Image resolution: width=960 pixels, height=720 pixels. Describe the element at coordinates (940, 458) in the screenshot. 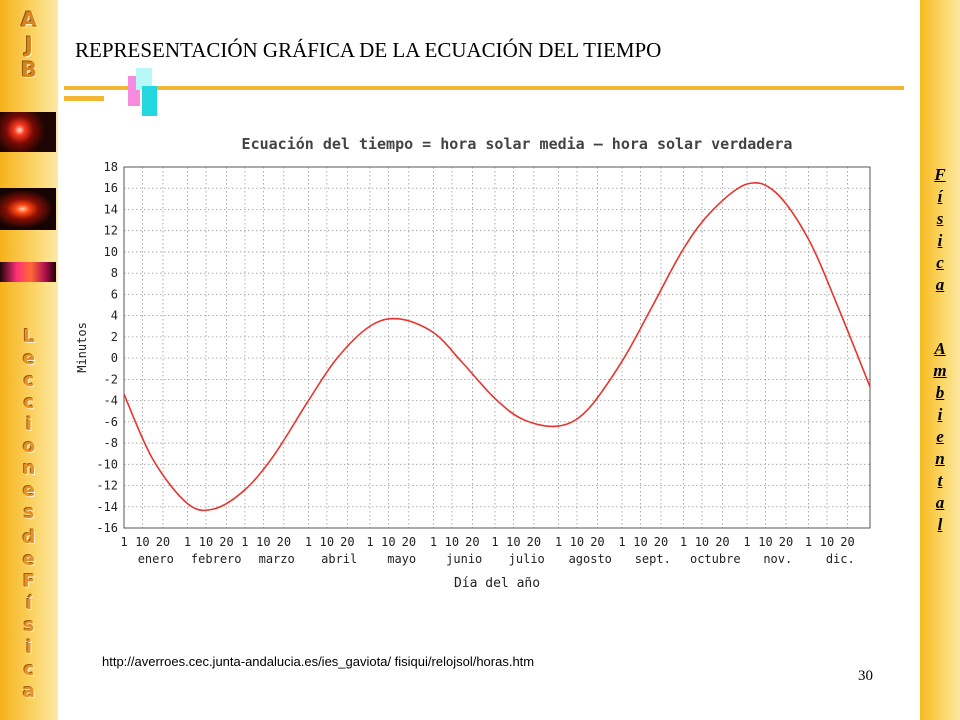

I see `right-ambiental-letter: n` at that location.